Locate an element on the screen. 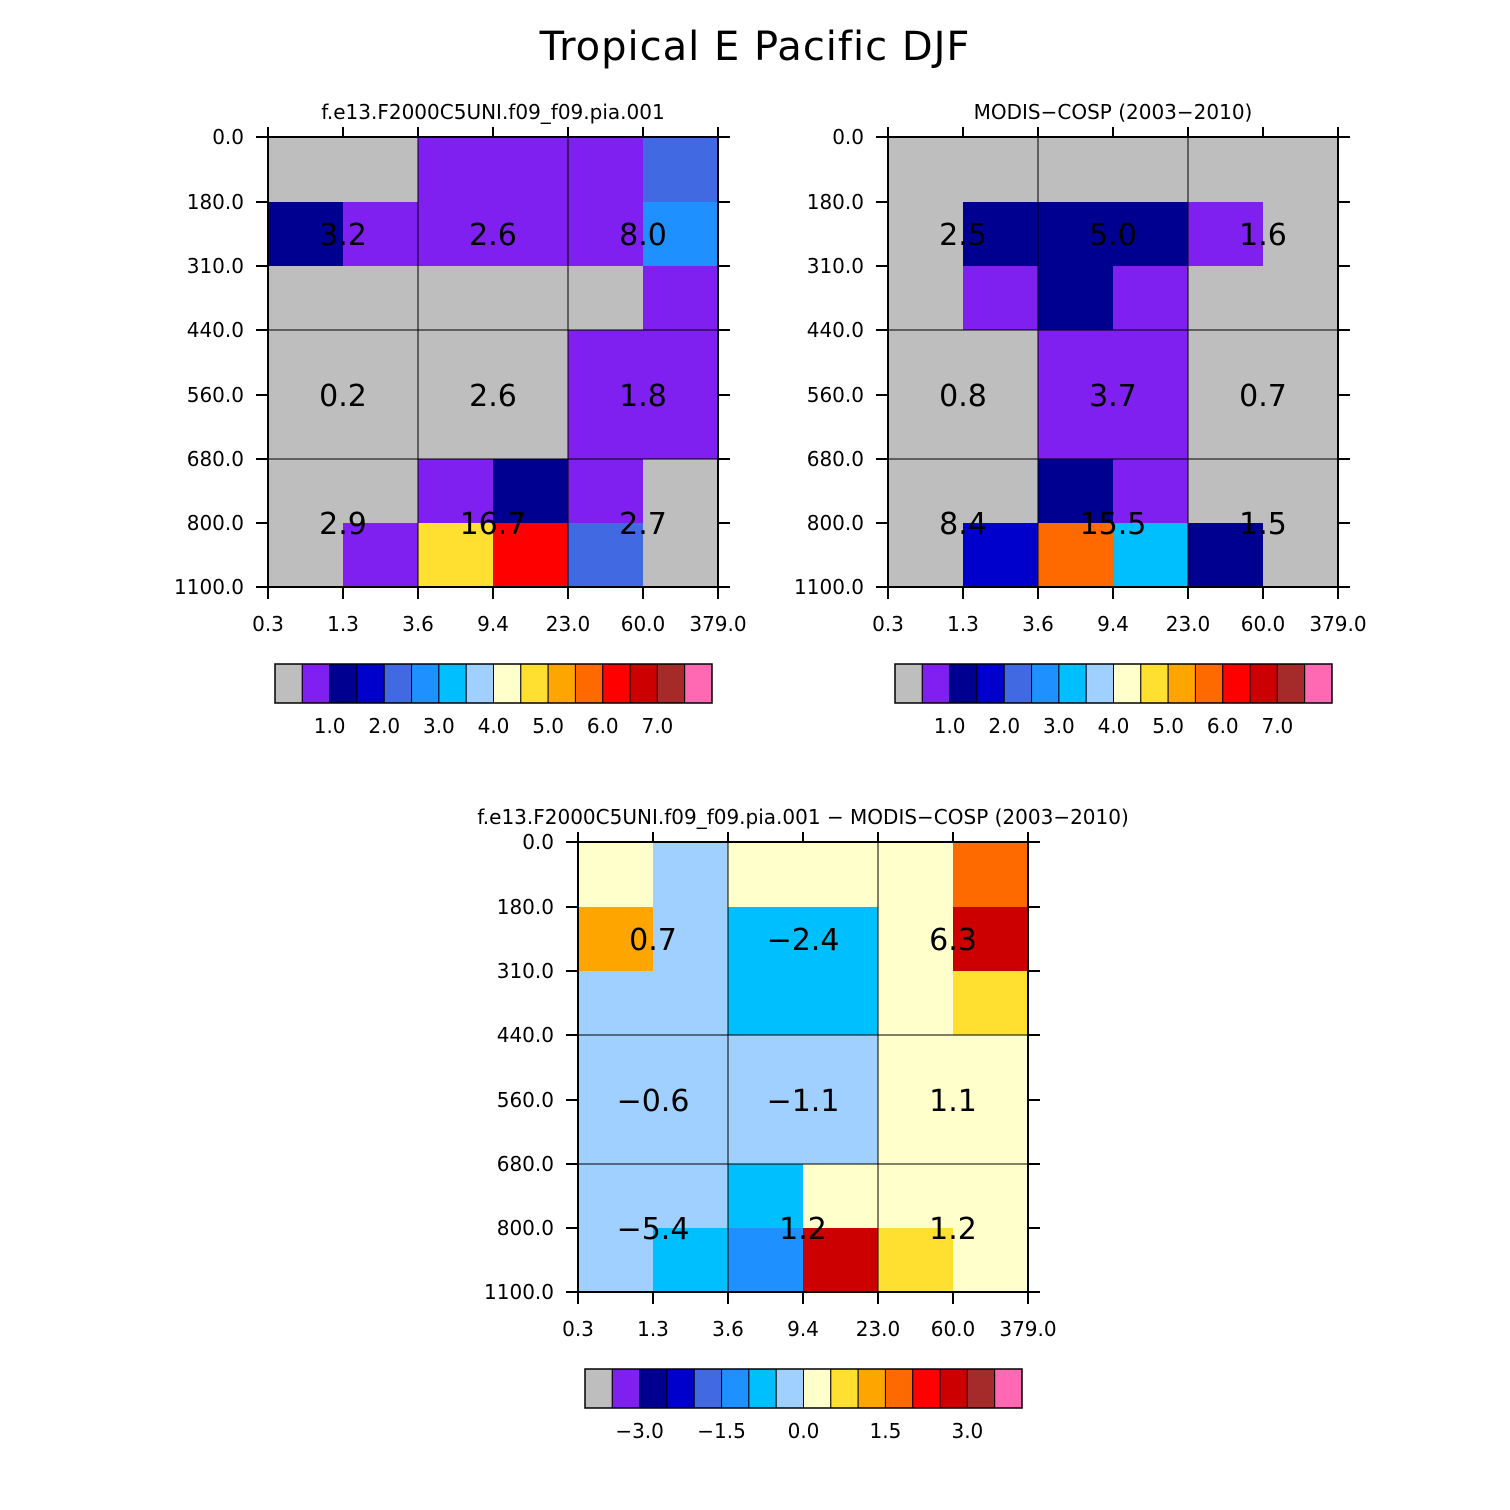 This screenshot has height=1510, width=1510. block-value-label: 0.7 is located at coordinates (1263, 396).